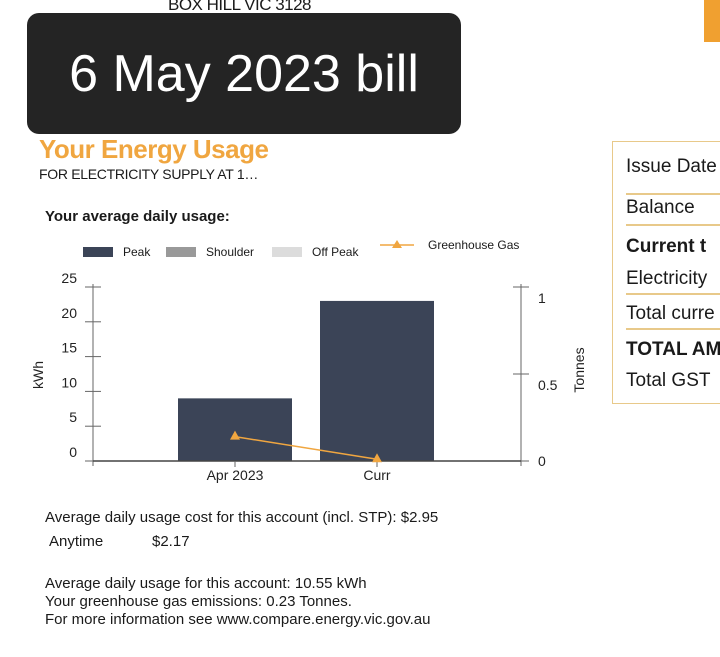 The image size is (720, 657). Describe the element at coordinates (335, 252) in the screenshot. I see `legend-label: Off Peak` at that location.